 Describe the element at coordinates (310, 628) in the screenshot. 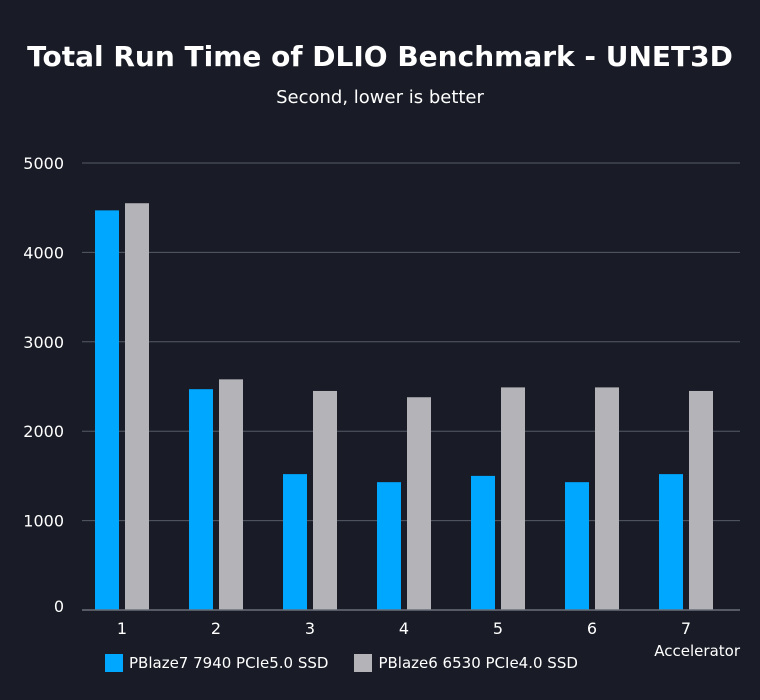

I see `x-tick-label: 3` at that location.